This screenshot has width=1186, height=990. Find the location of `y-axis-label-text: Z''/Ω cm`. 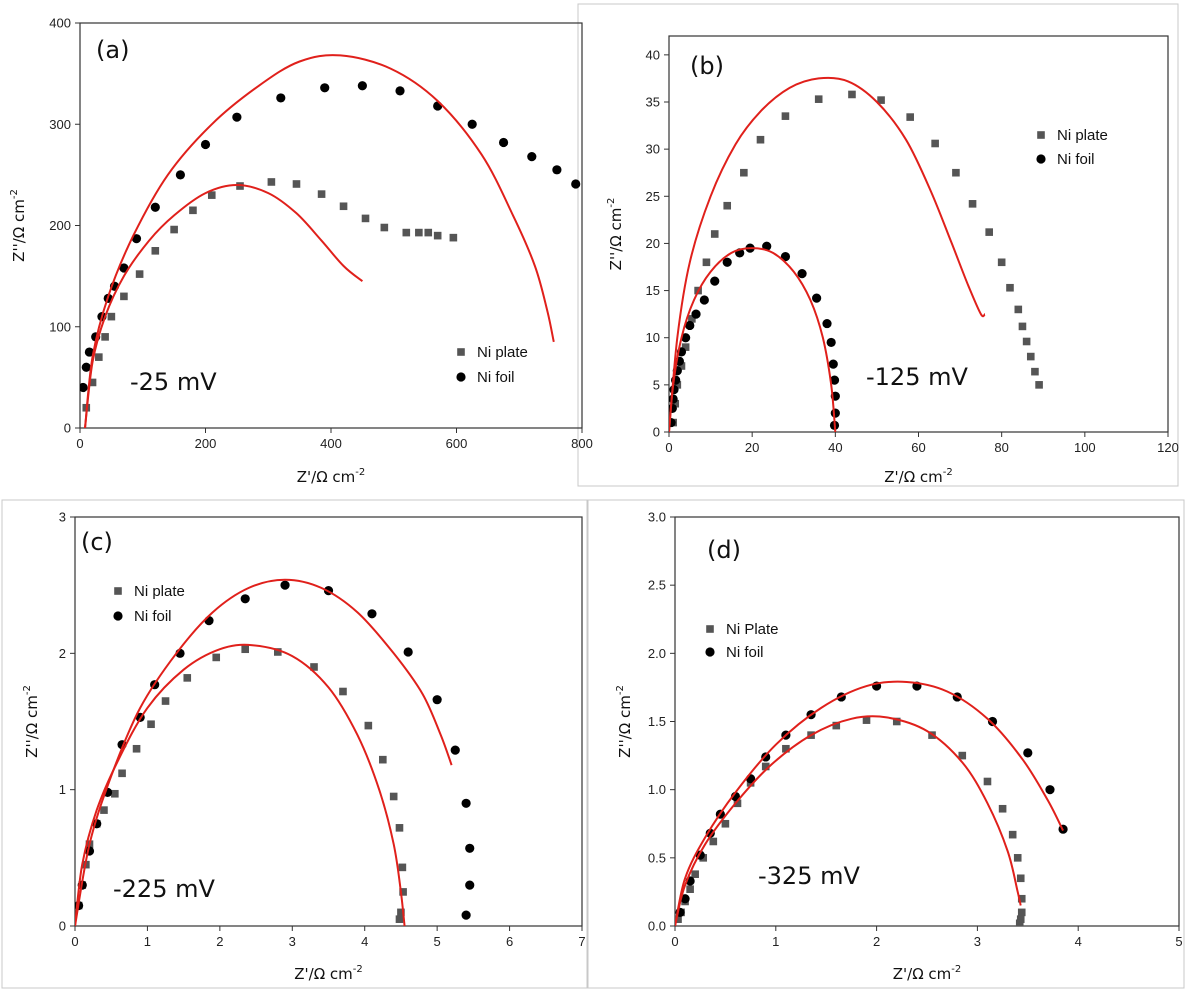

y-axis-label-text: Z''/Ω cm is located at coordinates (32, 726).